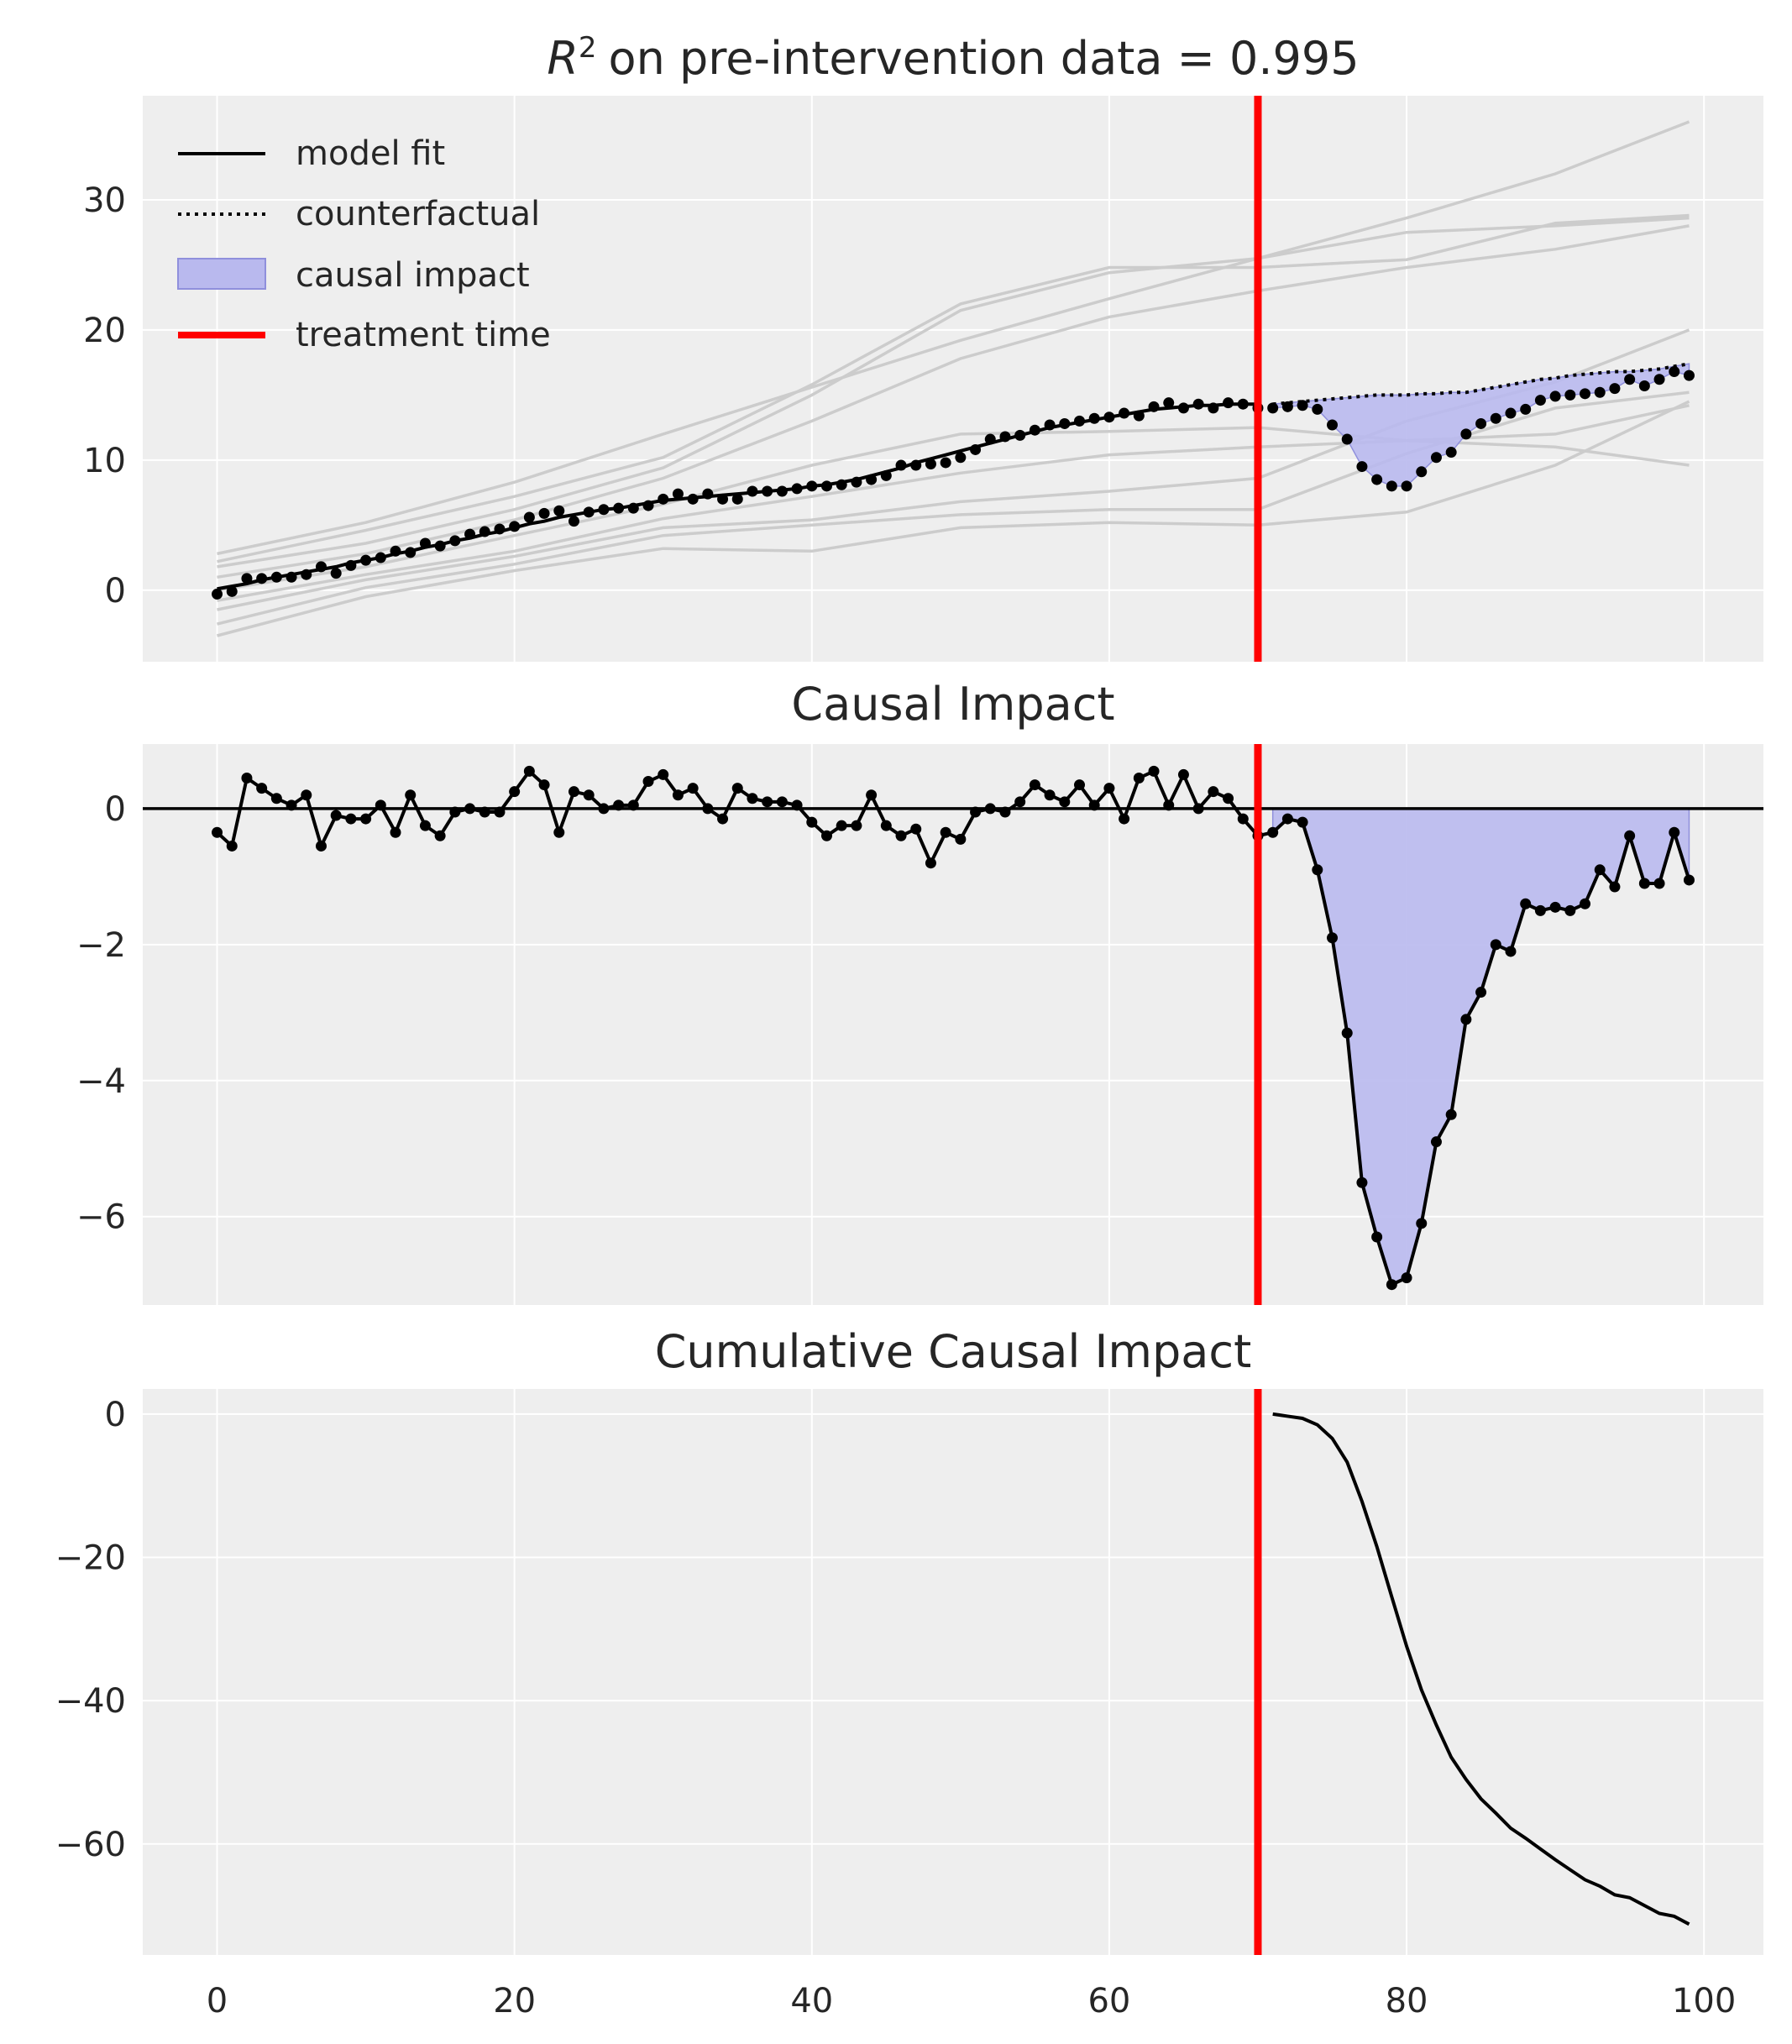 The image size is (1792, 2044). What do you see at coordinates (418, 214) in the screenshot?
I see `legend-counterfactual-label: counterfactual` at bounding box center [418, 214].